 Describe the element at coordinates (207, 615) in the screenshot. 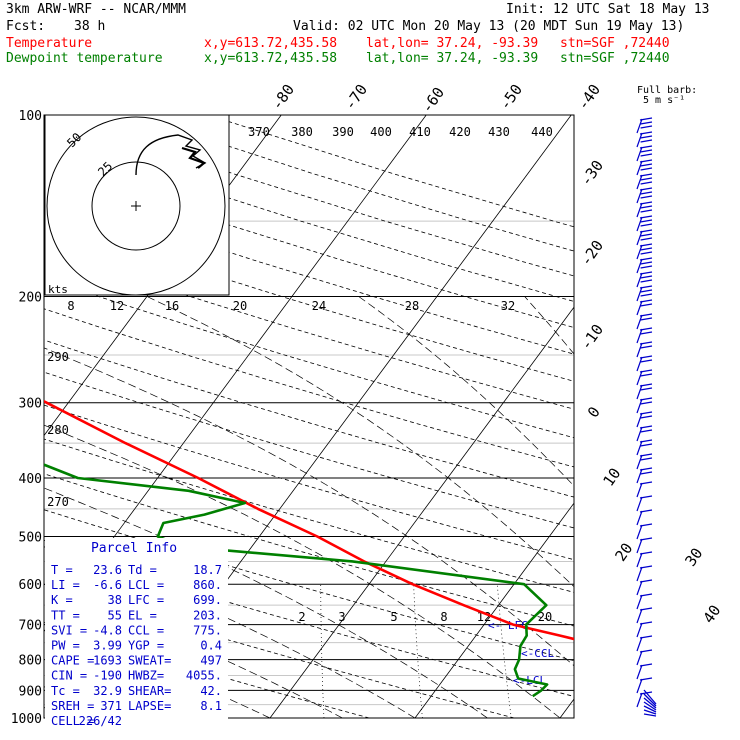

I see `parcel-info-value: 203.` at that location.